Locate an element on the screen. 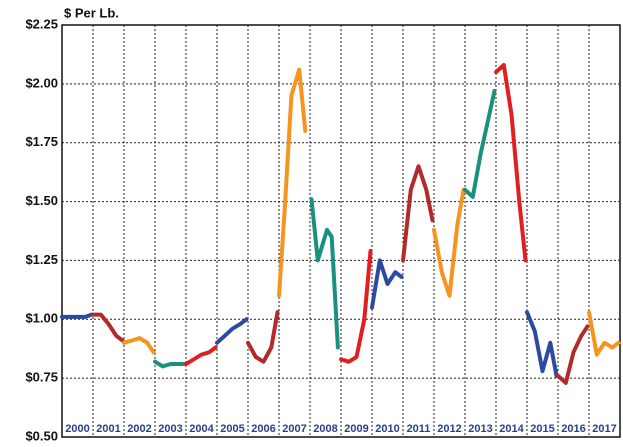  x-tick-label: 2008 is located at coordinates (325, 429).